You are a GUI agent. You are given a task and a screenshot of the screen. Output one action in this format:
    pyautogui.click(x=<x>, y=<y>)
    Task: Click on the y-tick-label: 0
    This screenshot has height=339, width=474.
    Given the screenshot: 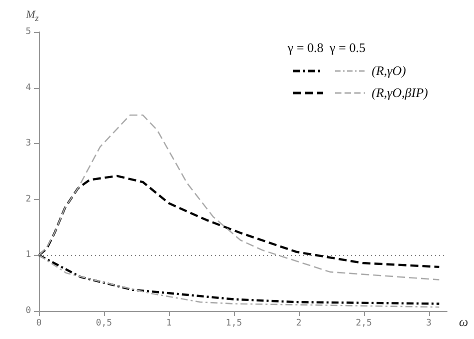 What is the action you would take?
    pyautogui.click(x=28, y=311)
    